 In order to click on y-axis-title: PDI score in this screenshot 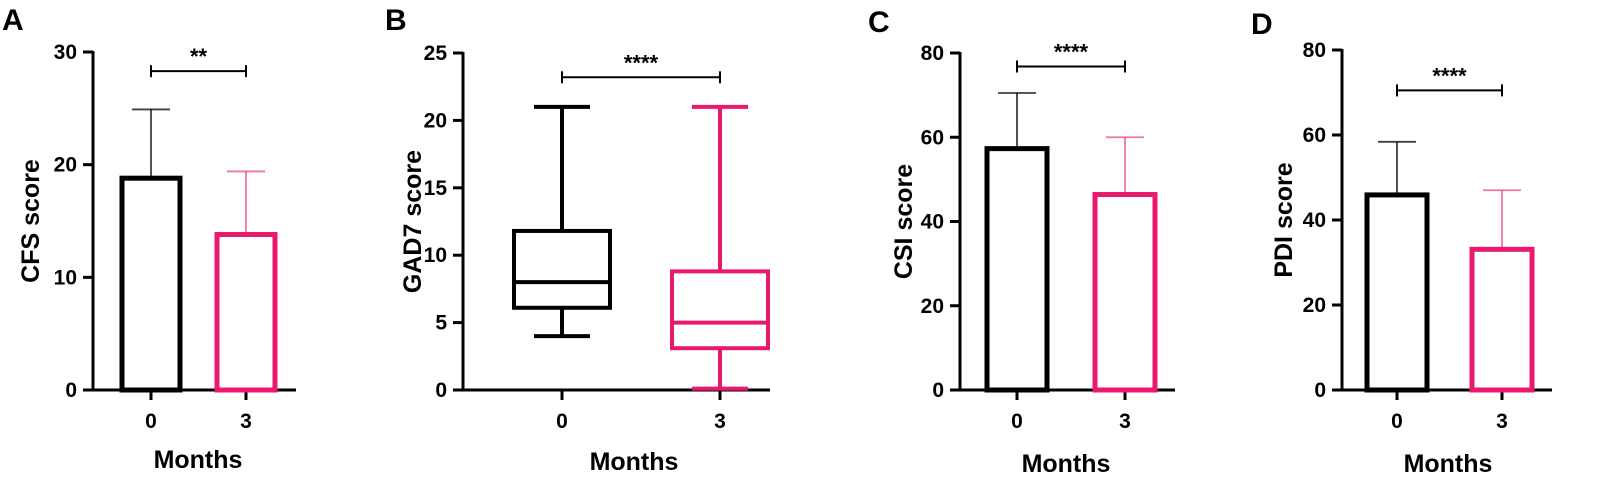, I will do `click(1284, 219)`.